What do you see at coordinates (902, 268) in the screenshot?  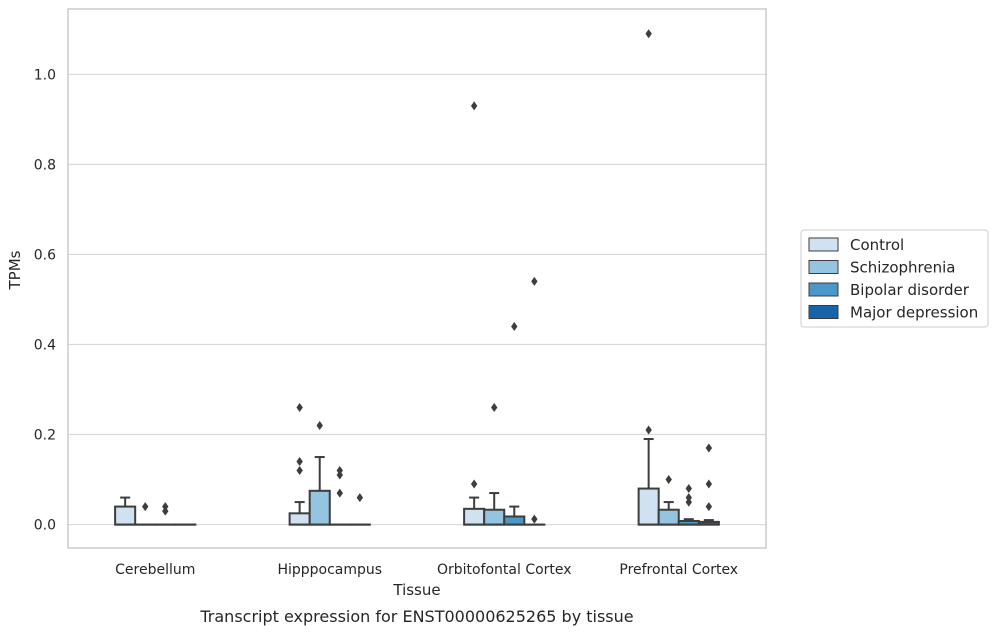 I see `legend-label: Schizophrenia` at bounding box center [902, 268].